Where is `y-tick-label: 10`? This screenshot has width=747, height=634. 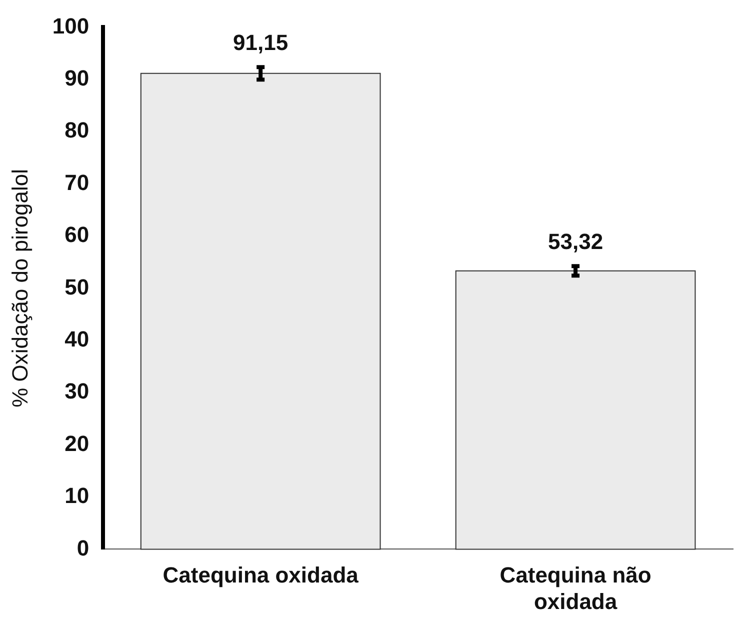
y-tick-label: 10 is located at coordinates (77, 495).